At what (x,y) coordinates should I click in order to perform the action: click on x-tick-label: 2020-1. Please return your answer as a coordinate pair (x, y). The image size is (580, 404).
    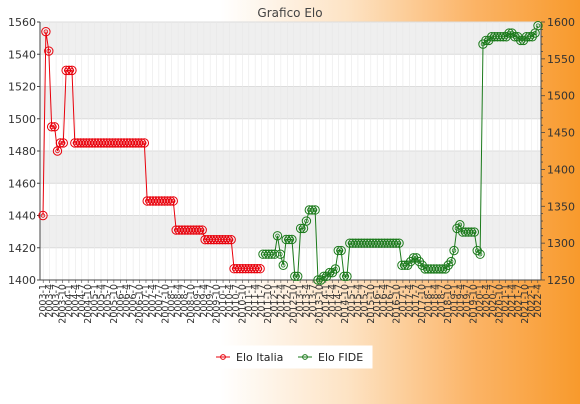
    Looking at the image, I should click on (480, 301).